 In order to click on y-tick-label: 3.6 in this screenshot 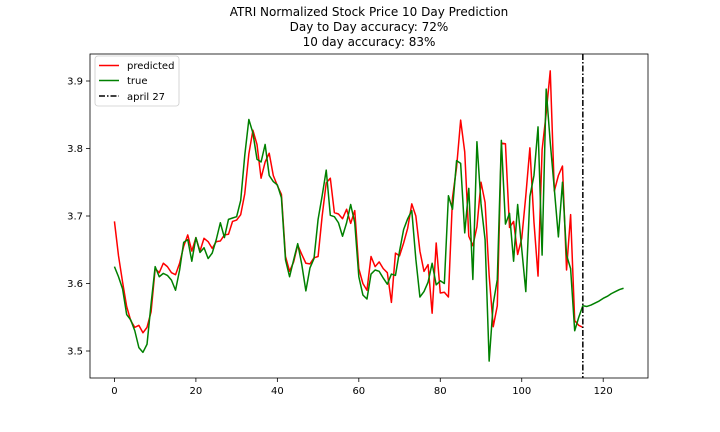, I will do `click(75, 284)`.